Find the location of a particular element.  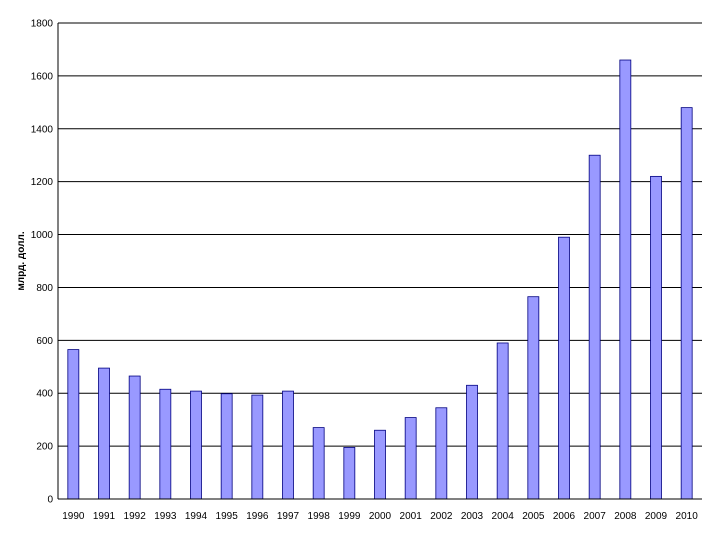

x-tick-label: 1993 is located at coordinates (165, 516).